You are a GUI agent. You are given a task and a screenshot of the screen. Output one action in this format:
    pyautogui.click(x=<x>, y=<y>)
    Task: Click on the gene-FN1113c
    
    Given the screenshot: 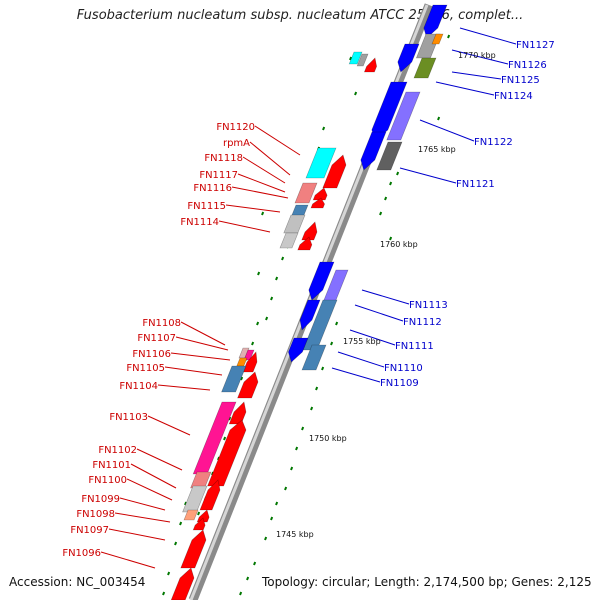 What is the action you would take?
    pyautogui.click(x=305, y=243)
    